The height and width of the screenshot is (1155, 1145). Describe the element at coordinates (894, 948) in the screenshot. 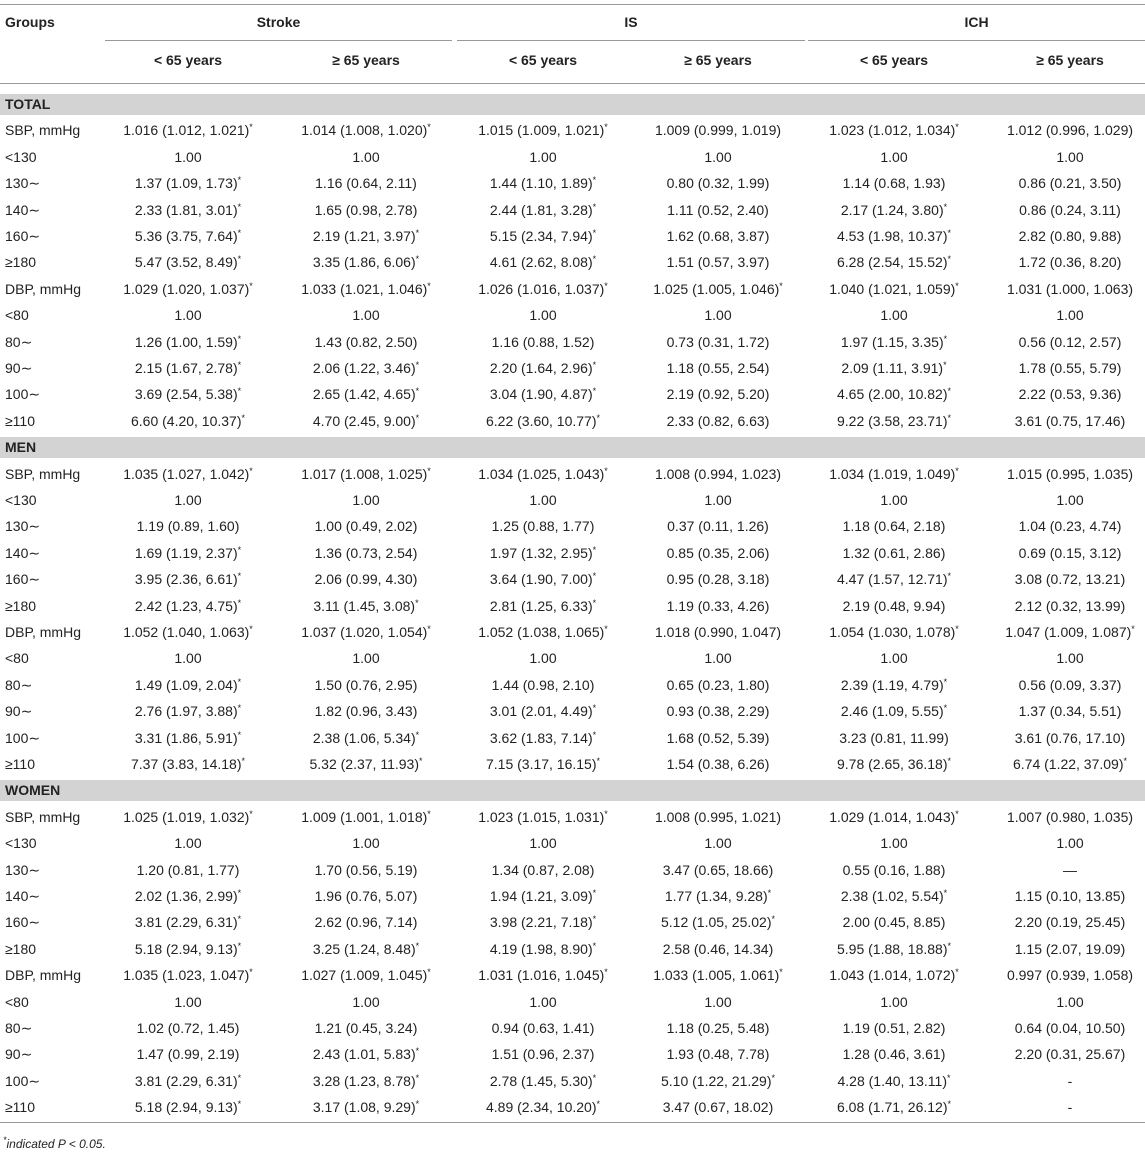

I see `table-cell: 5.95 (1.88, 18.88)*` at that location.